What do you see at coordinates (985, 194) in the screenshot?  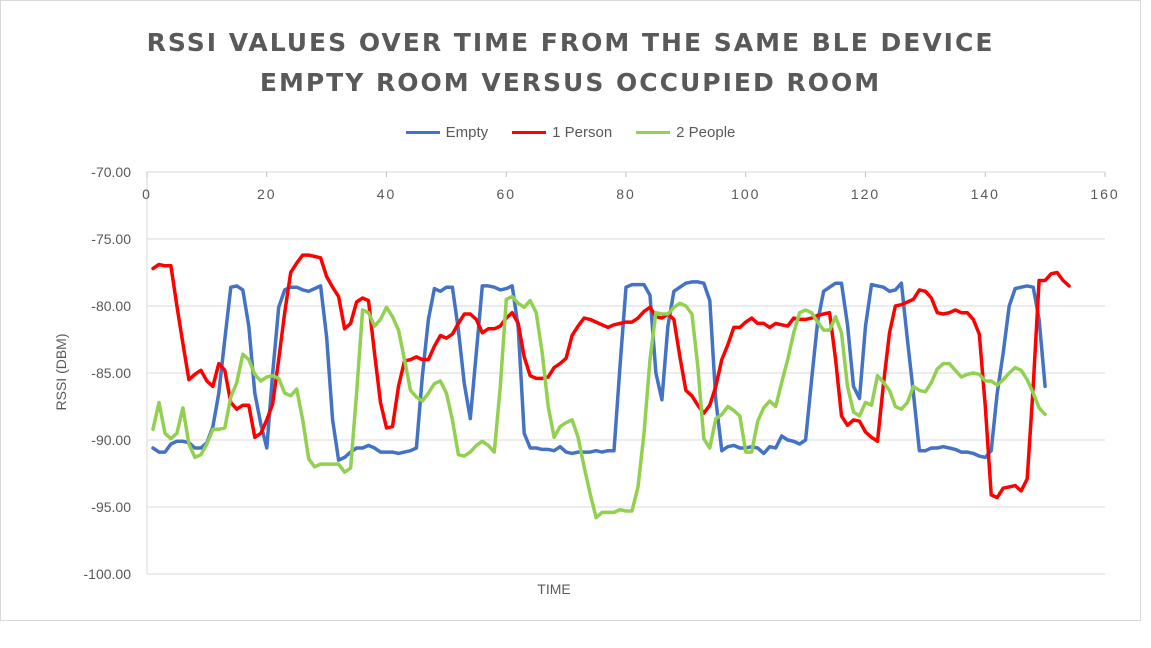 I see `x-tick-label: 140` at bounding box center [985, 194].